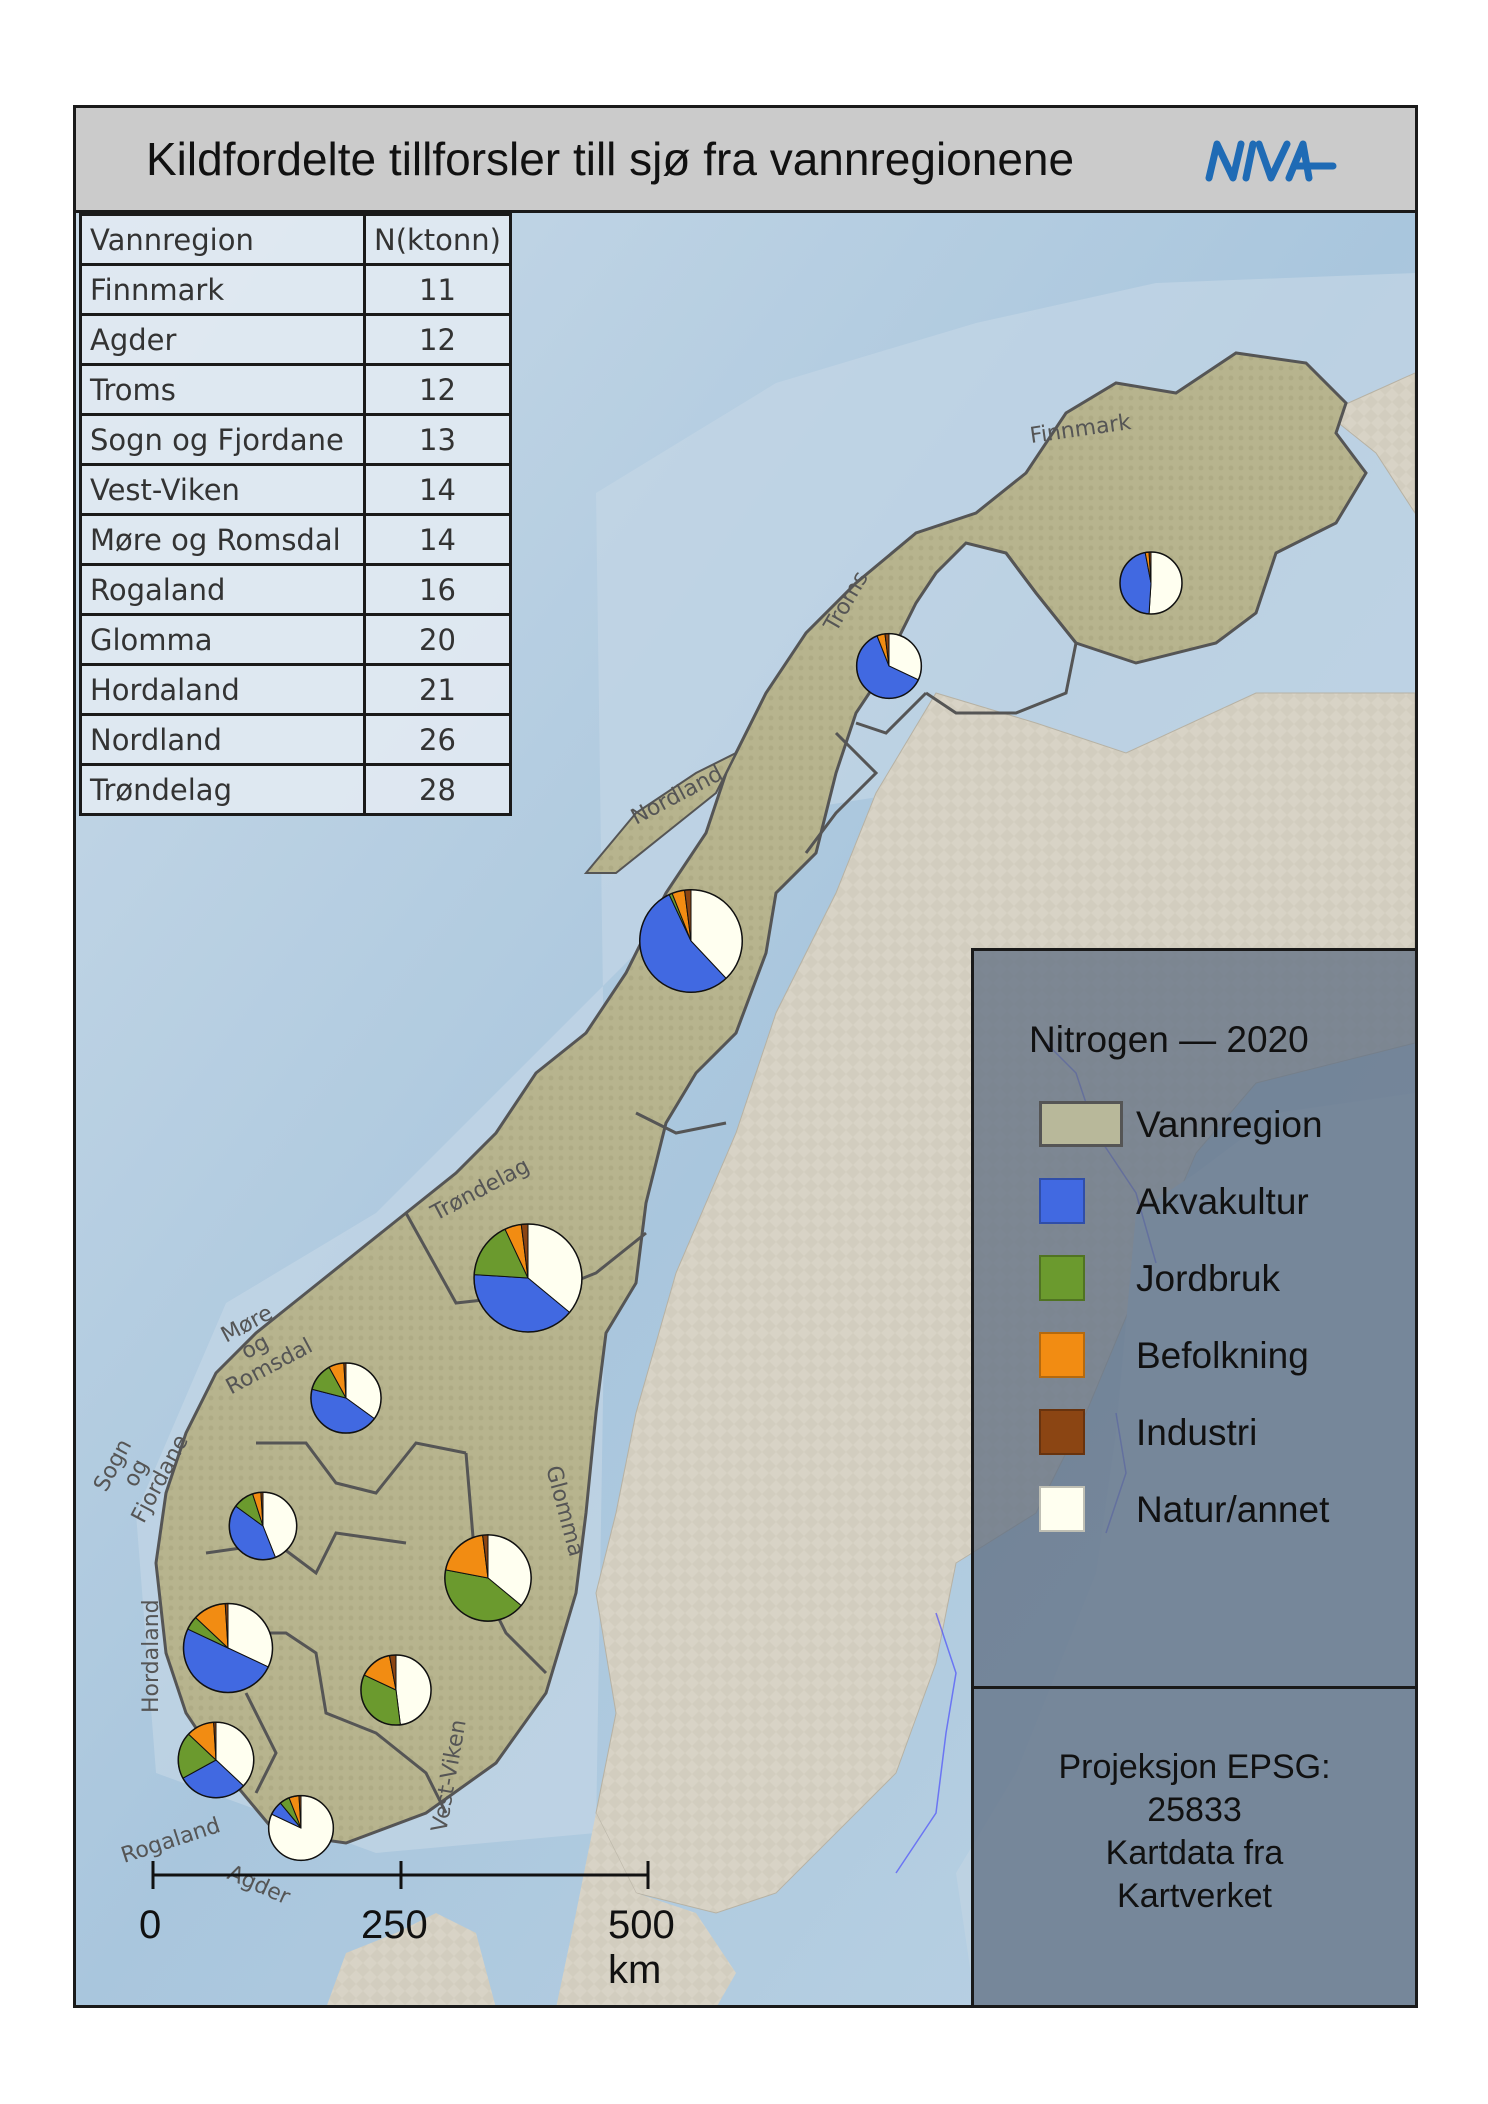 This screenshot has width=1488, height=2104. I want to click on legend-label: Natur/annet, so click(1233, 1509).